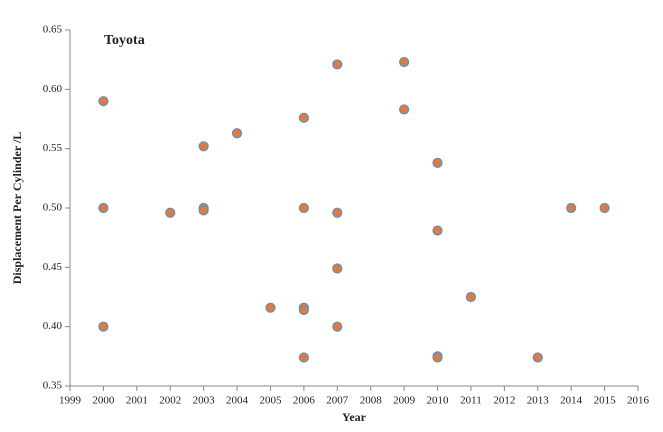  What do you see at coordinates (53, 386) in the screenshot?
I see `y-tick-label: 0.35` at bounding box center [53, 386].